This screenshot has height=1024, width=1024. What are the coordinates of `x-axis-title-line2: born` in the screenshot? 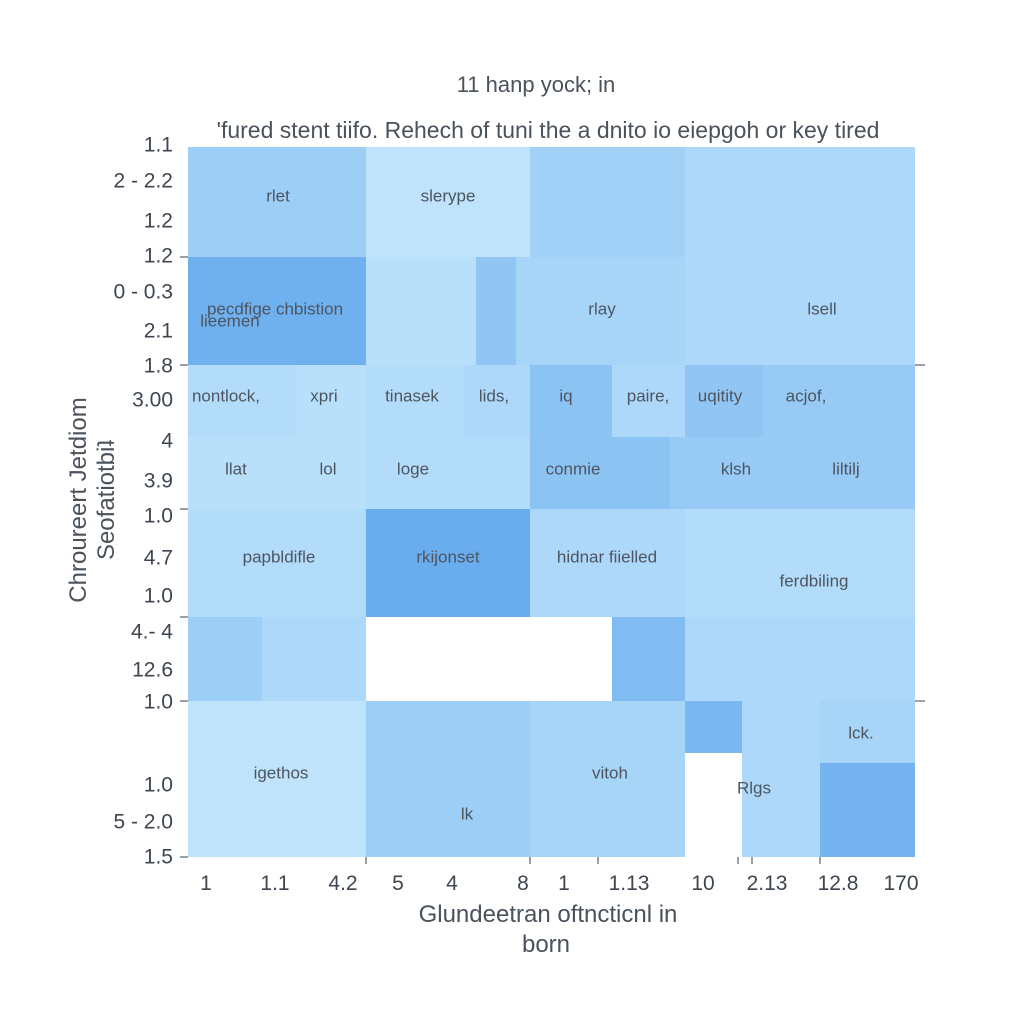 It's located at (546, 944).